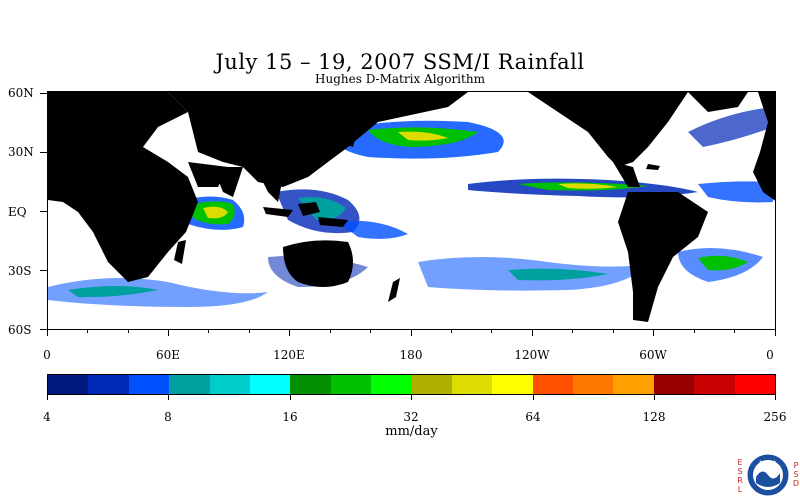 The height and width of the screenshot is (500, 800). Describe the element at coordinates (21, 152) in the screenshot. I see `lat-label-30n: 30N` at that location.